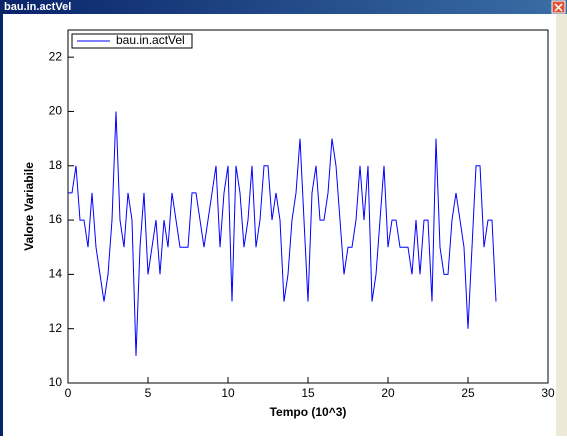 The image size is (567, 441). I want to click on y-tick-label: 18, so click(56, 165).